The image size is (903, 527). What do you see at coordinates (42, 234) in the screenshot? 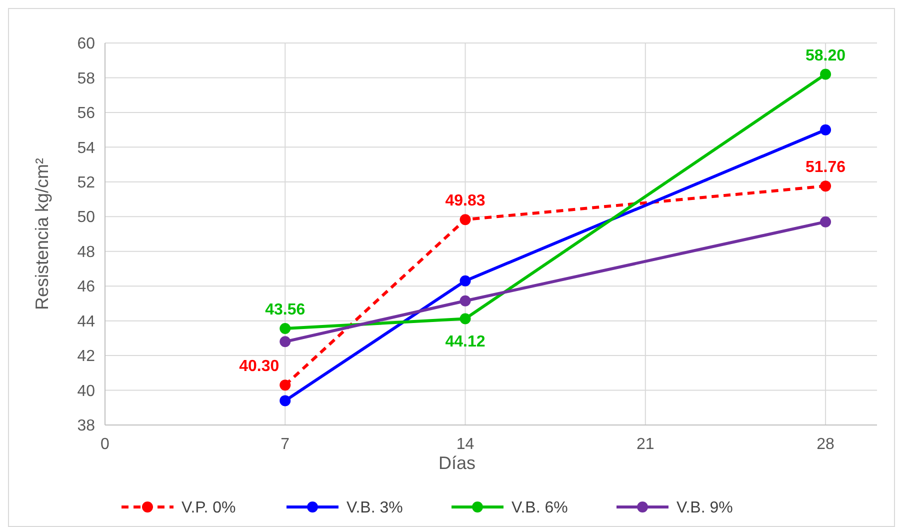
I see `y-axis-title: Resistencia kg/cm²` at bounding box center [42, 234].